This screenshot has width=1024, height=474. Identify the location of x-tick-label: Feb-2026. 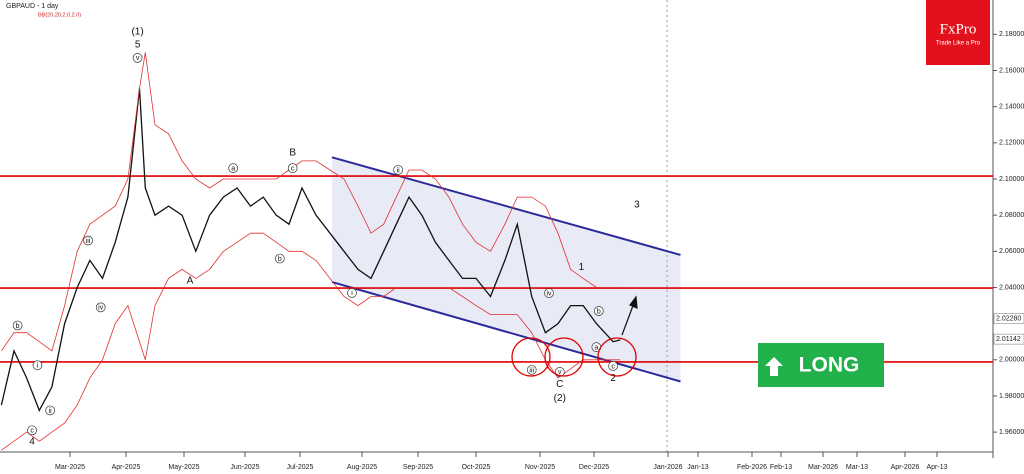
(752, 467).